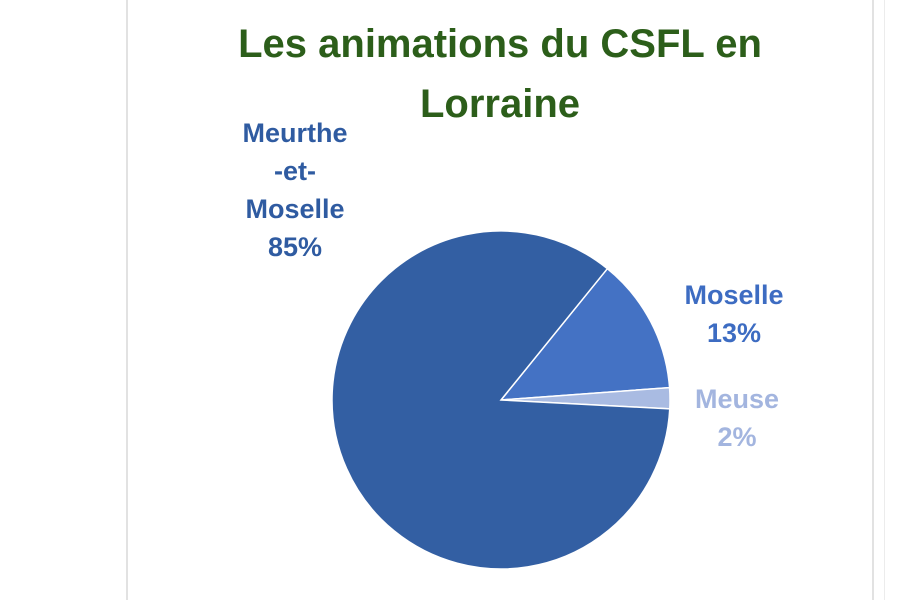 Image resolution: width=900 pixels, height=600 pixels. I want to click on label-meurthe-et-moselle-line-3: Moselle, so click(295, 209).